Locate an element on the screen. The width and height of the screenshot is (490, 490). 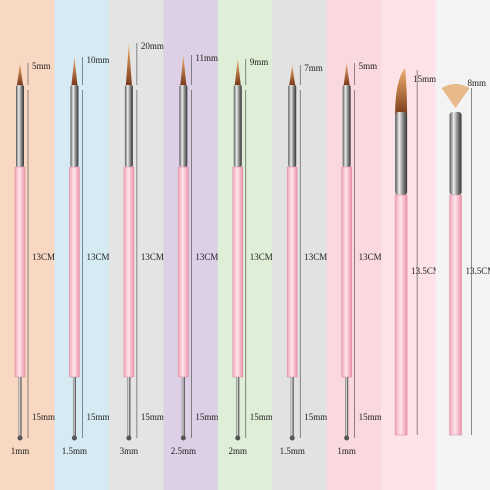
dotting-size: 3mm is located at coordinates (129, 451).